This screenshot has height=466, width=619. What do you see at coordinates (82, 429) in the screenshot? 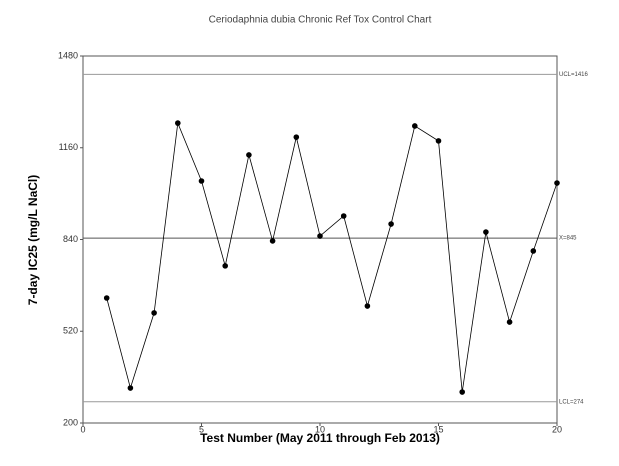
I see `x-tick-label: 0` at bounding box center [82, 429].